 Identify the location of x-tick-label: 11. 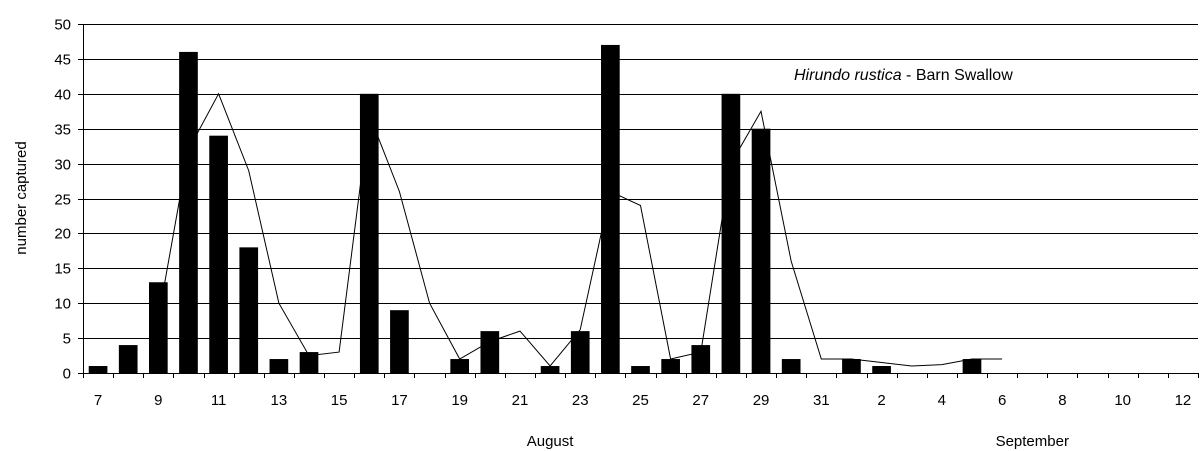
(219, 400).